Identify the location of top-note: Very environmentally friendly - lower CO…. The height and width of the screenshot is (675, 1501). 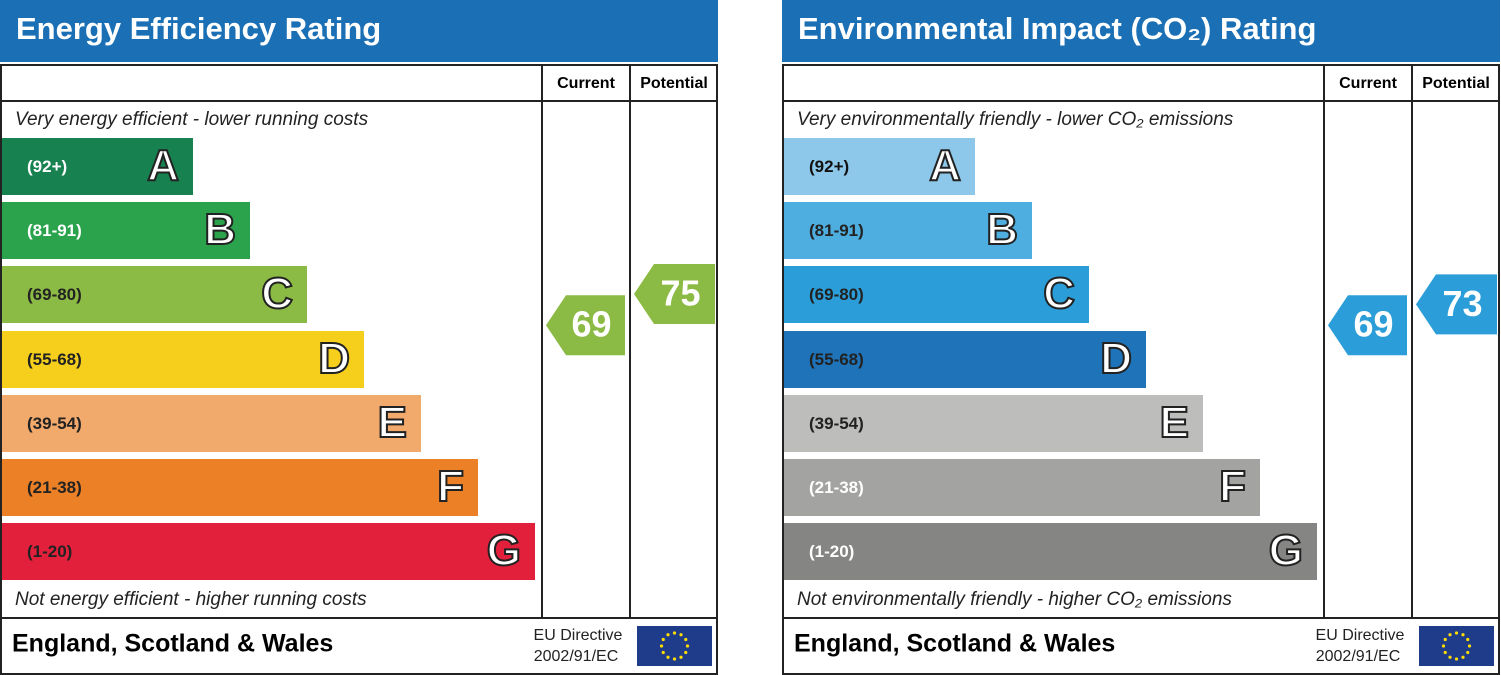
(1015, 119).